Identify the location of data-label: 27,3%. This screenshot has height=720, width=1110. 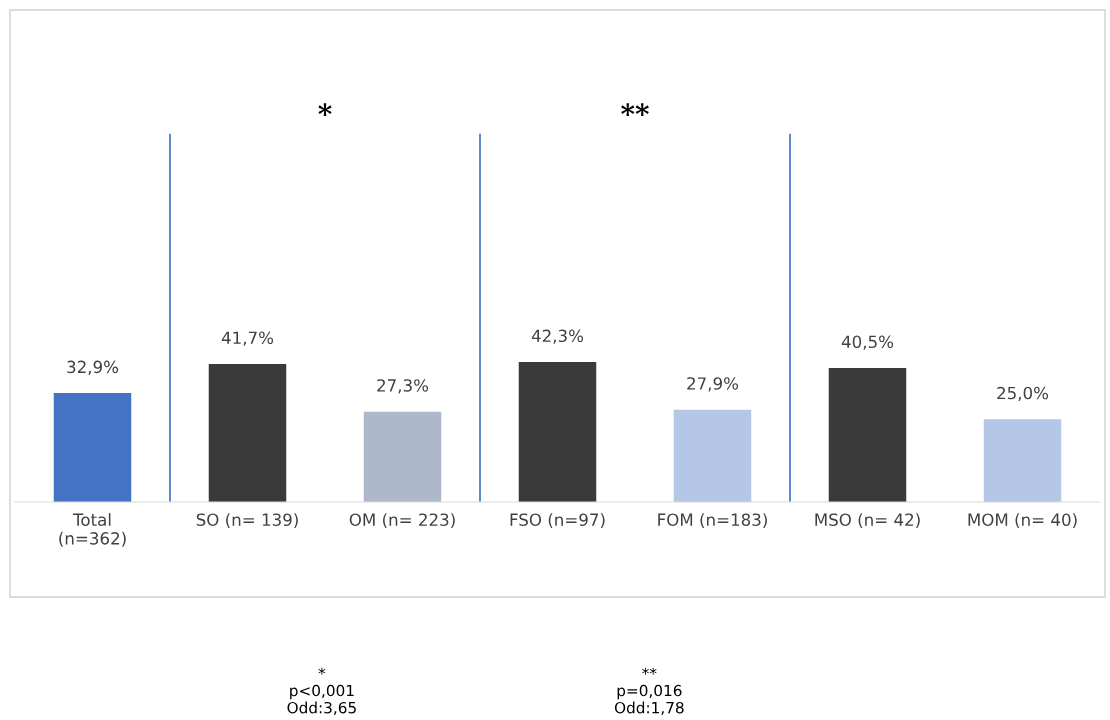
(403, 386).